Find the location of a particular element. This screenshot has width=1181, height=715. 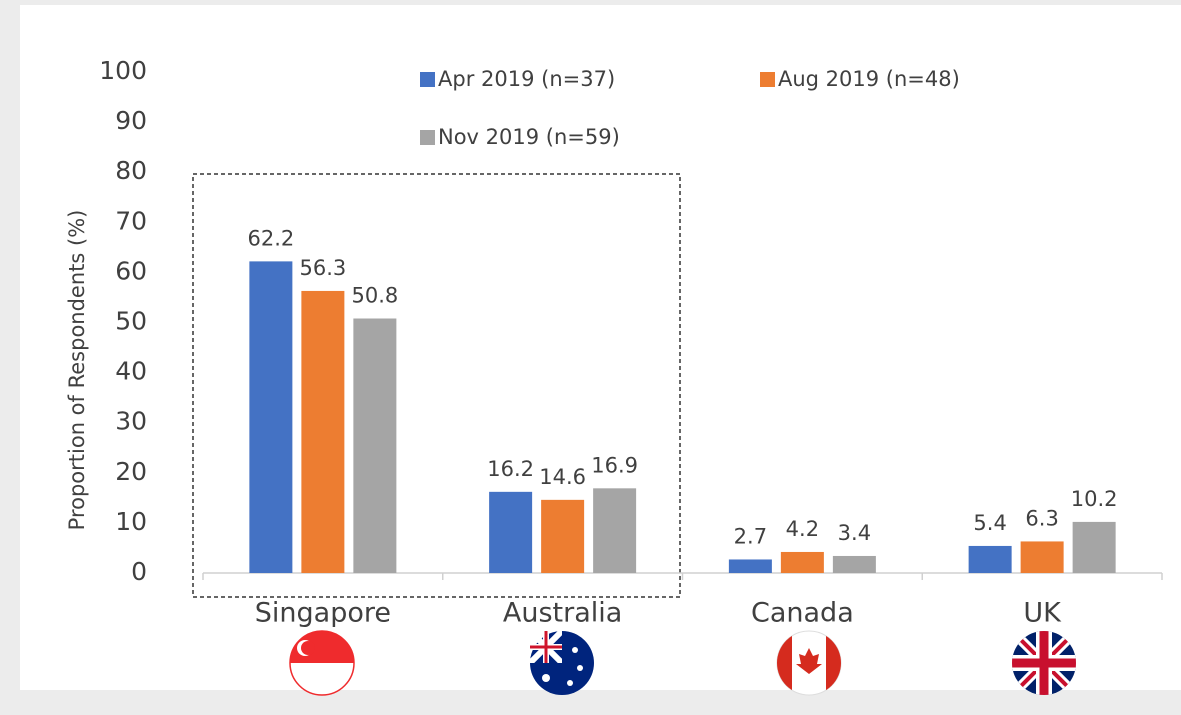

y-tick-label: 80 is located at coordinates (131, 170).